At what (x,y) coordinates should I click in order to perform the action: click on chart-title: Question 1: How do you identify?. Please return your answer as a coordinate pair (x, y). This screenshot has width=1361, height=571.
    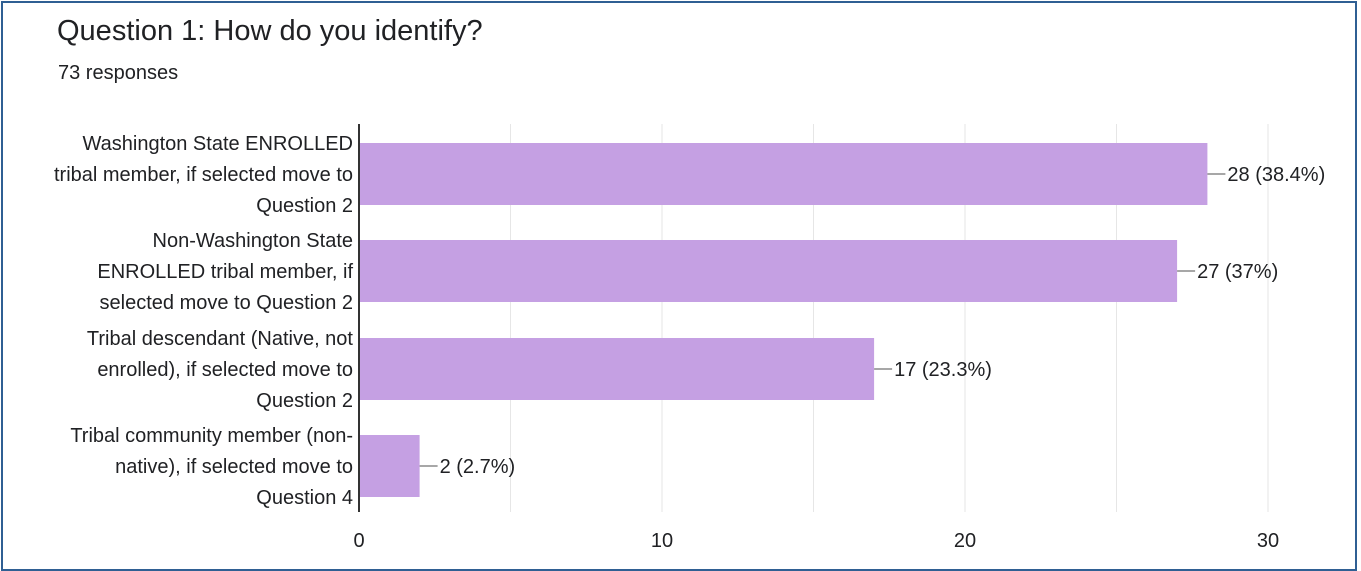
    Looking at the image, I should click on (270, 31).